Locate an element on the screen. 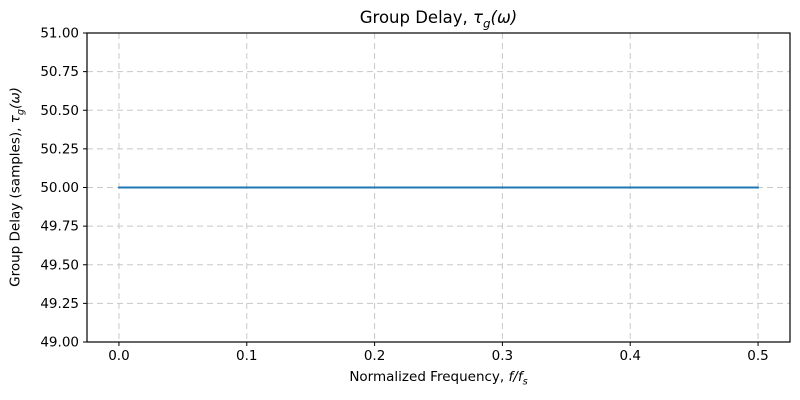 This screenshot has height=400, width=800. y-tick-label: 49.00 is located at coordinates (59, 343).